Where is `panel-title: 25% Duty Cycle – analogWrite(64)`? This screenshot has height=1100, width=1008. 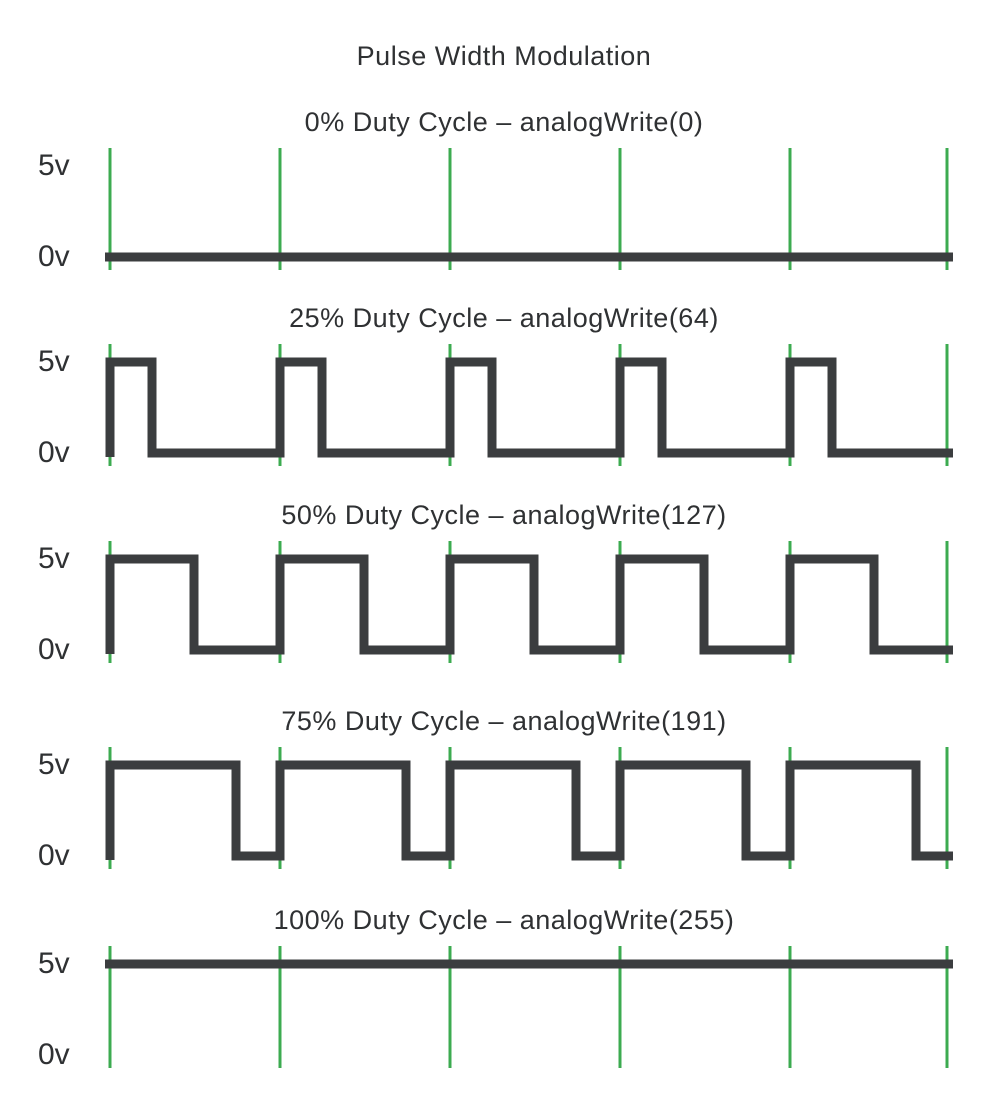
panel-title: 25% Duty Cycle – analogWrite(64) is located at coordinates (504, 318).